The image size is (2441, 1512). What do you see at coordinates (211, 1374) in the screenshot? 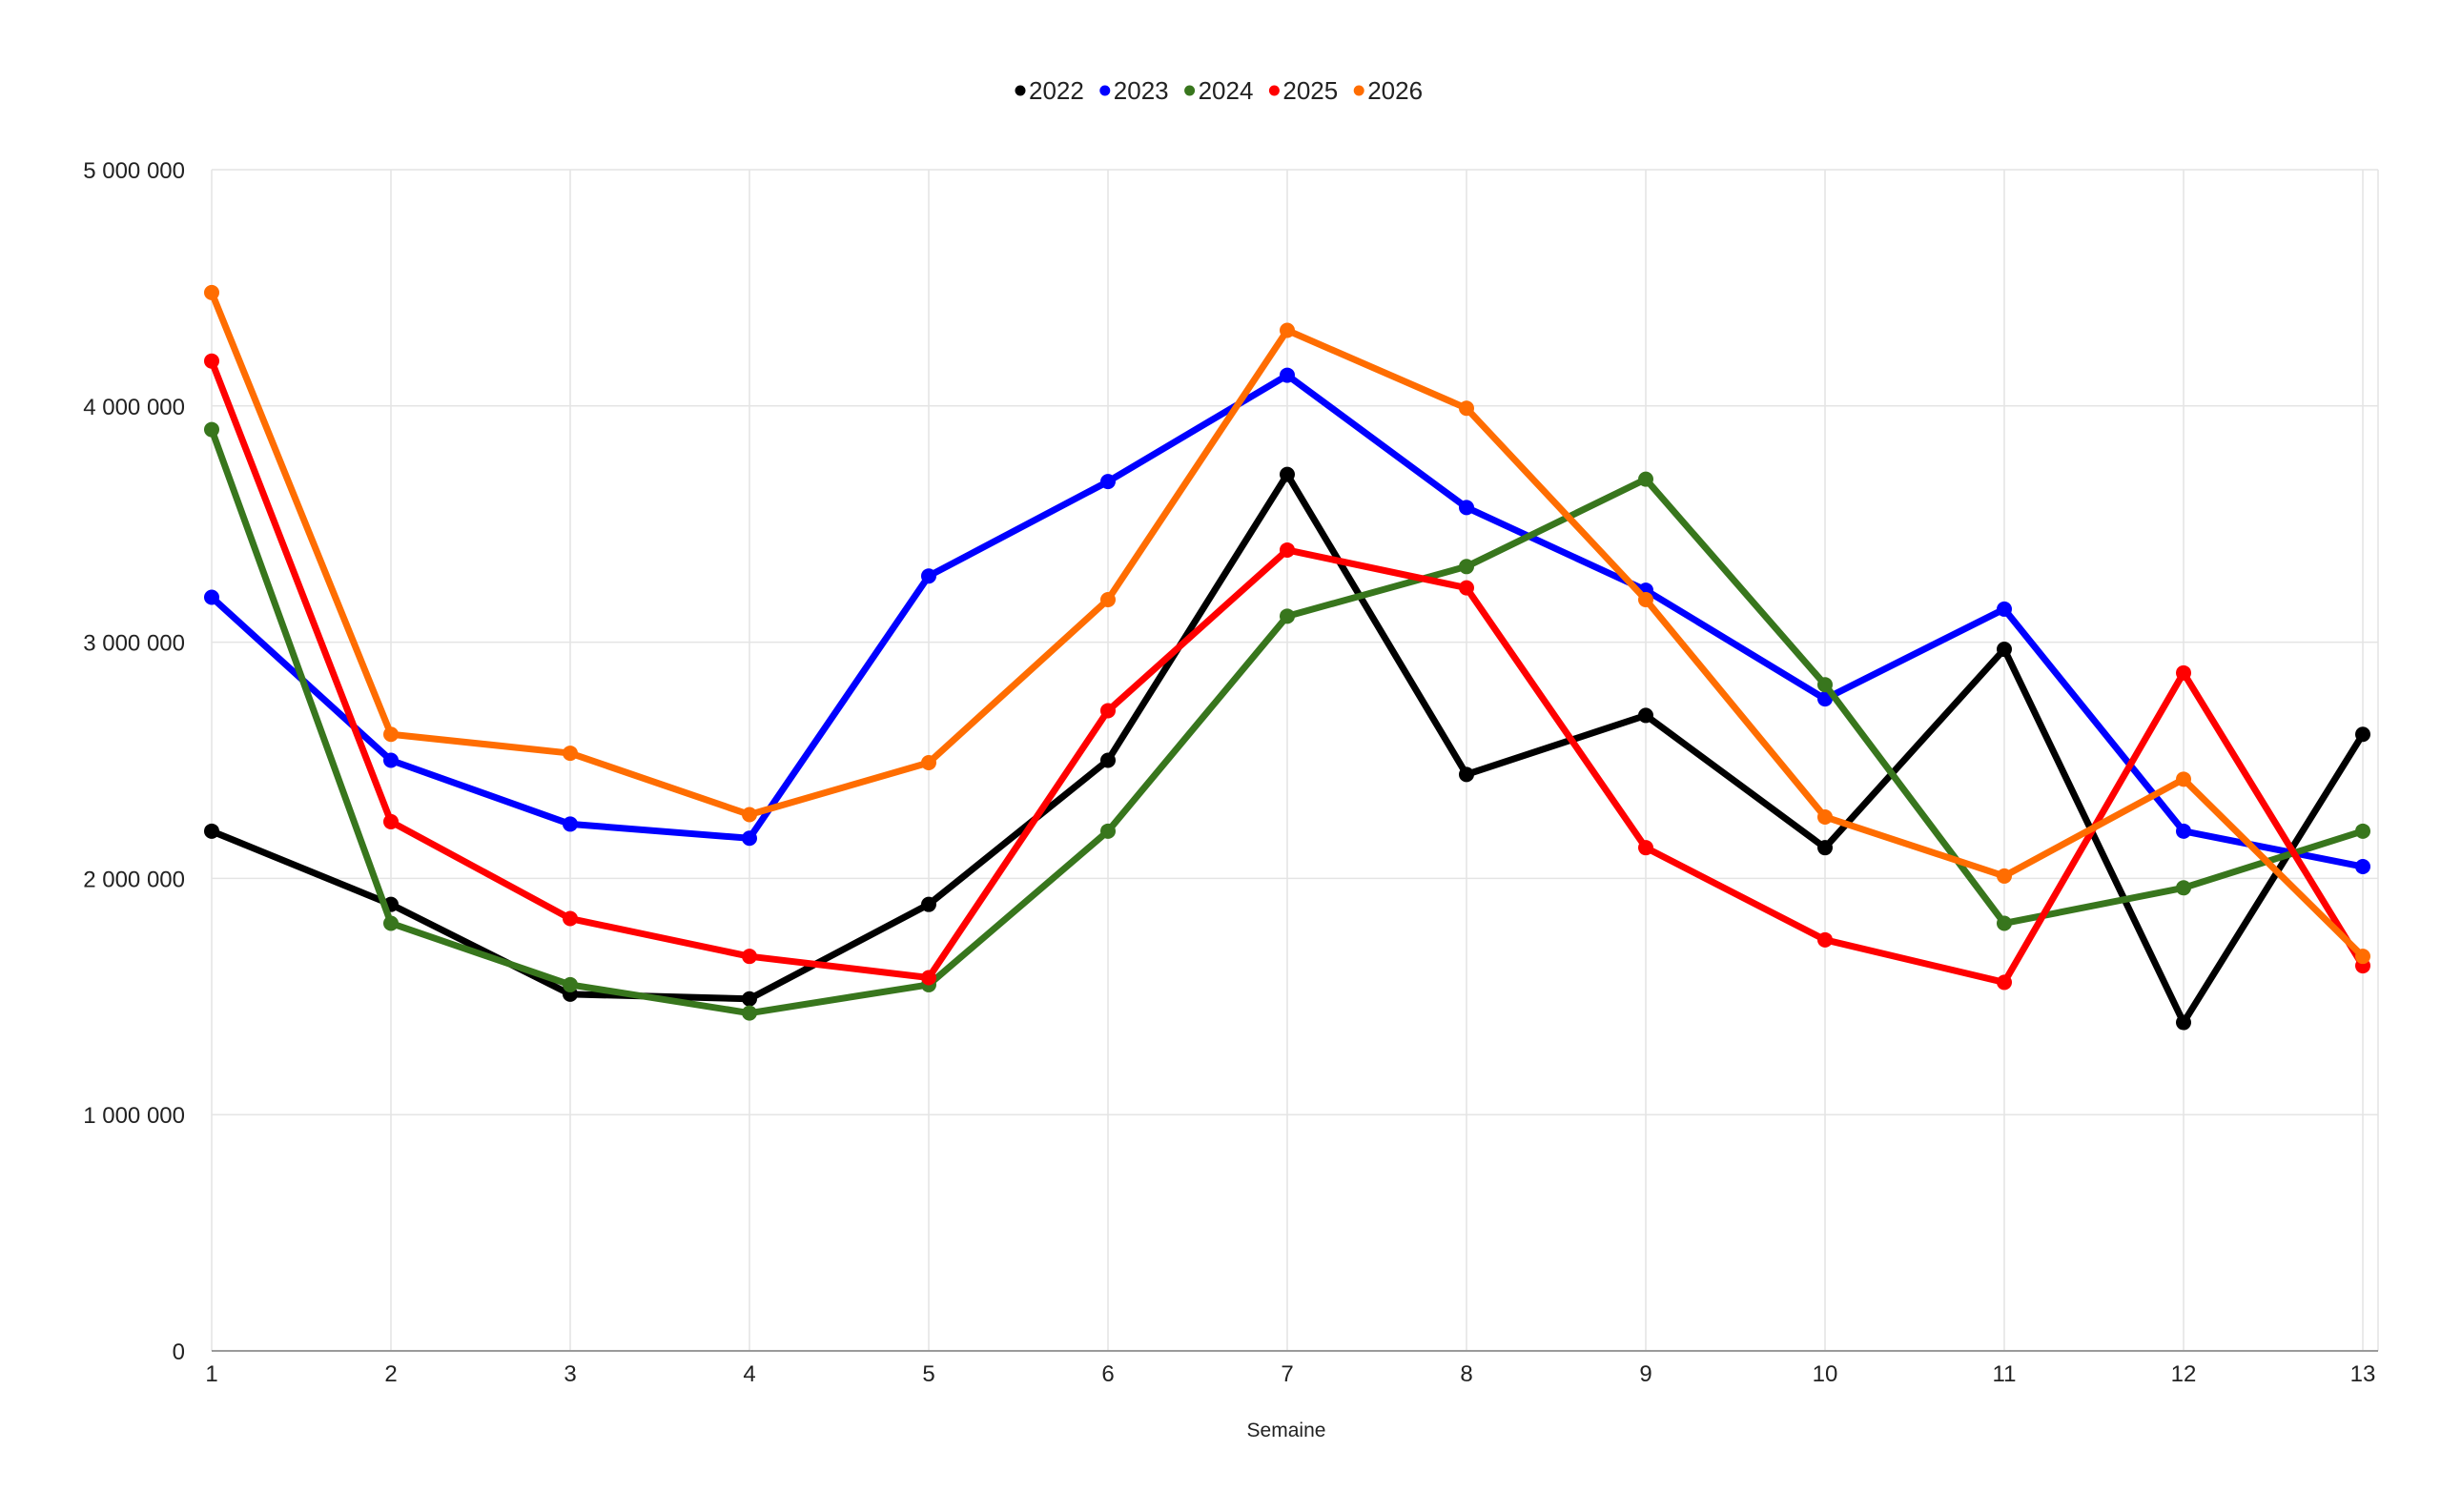
I see `x-tick-label: 1` at bounding box center [211, 1374].